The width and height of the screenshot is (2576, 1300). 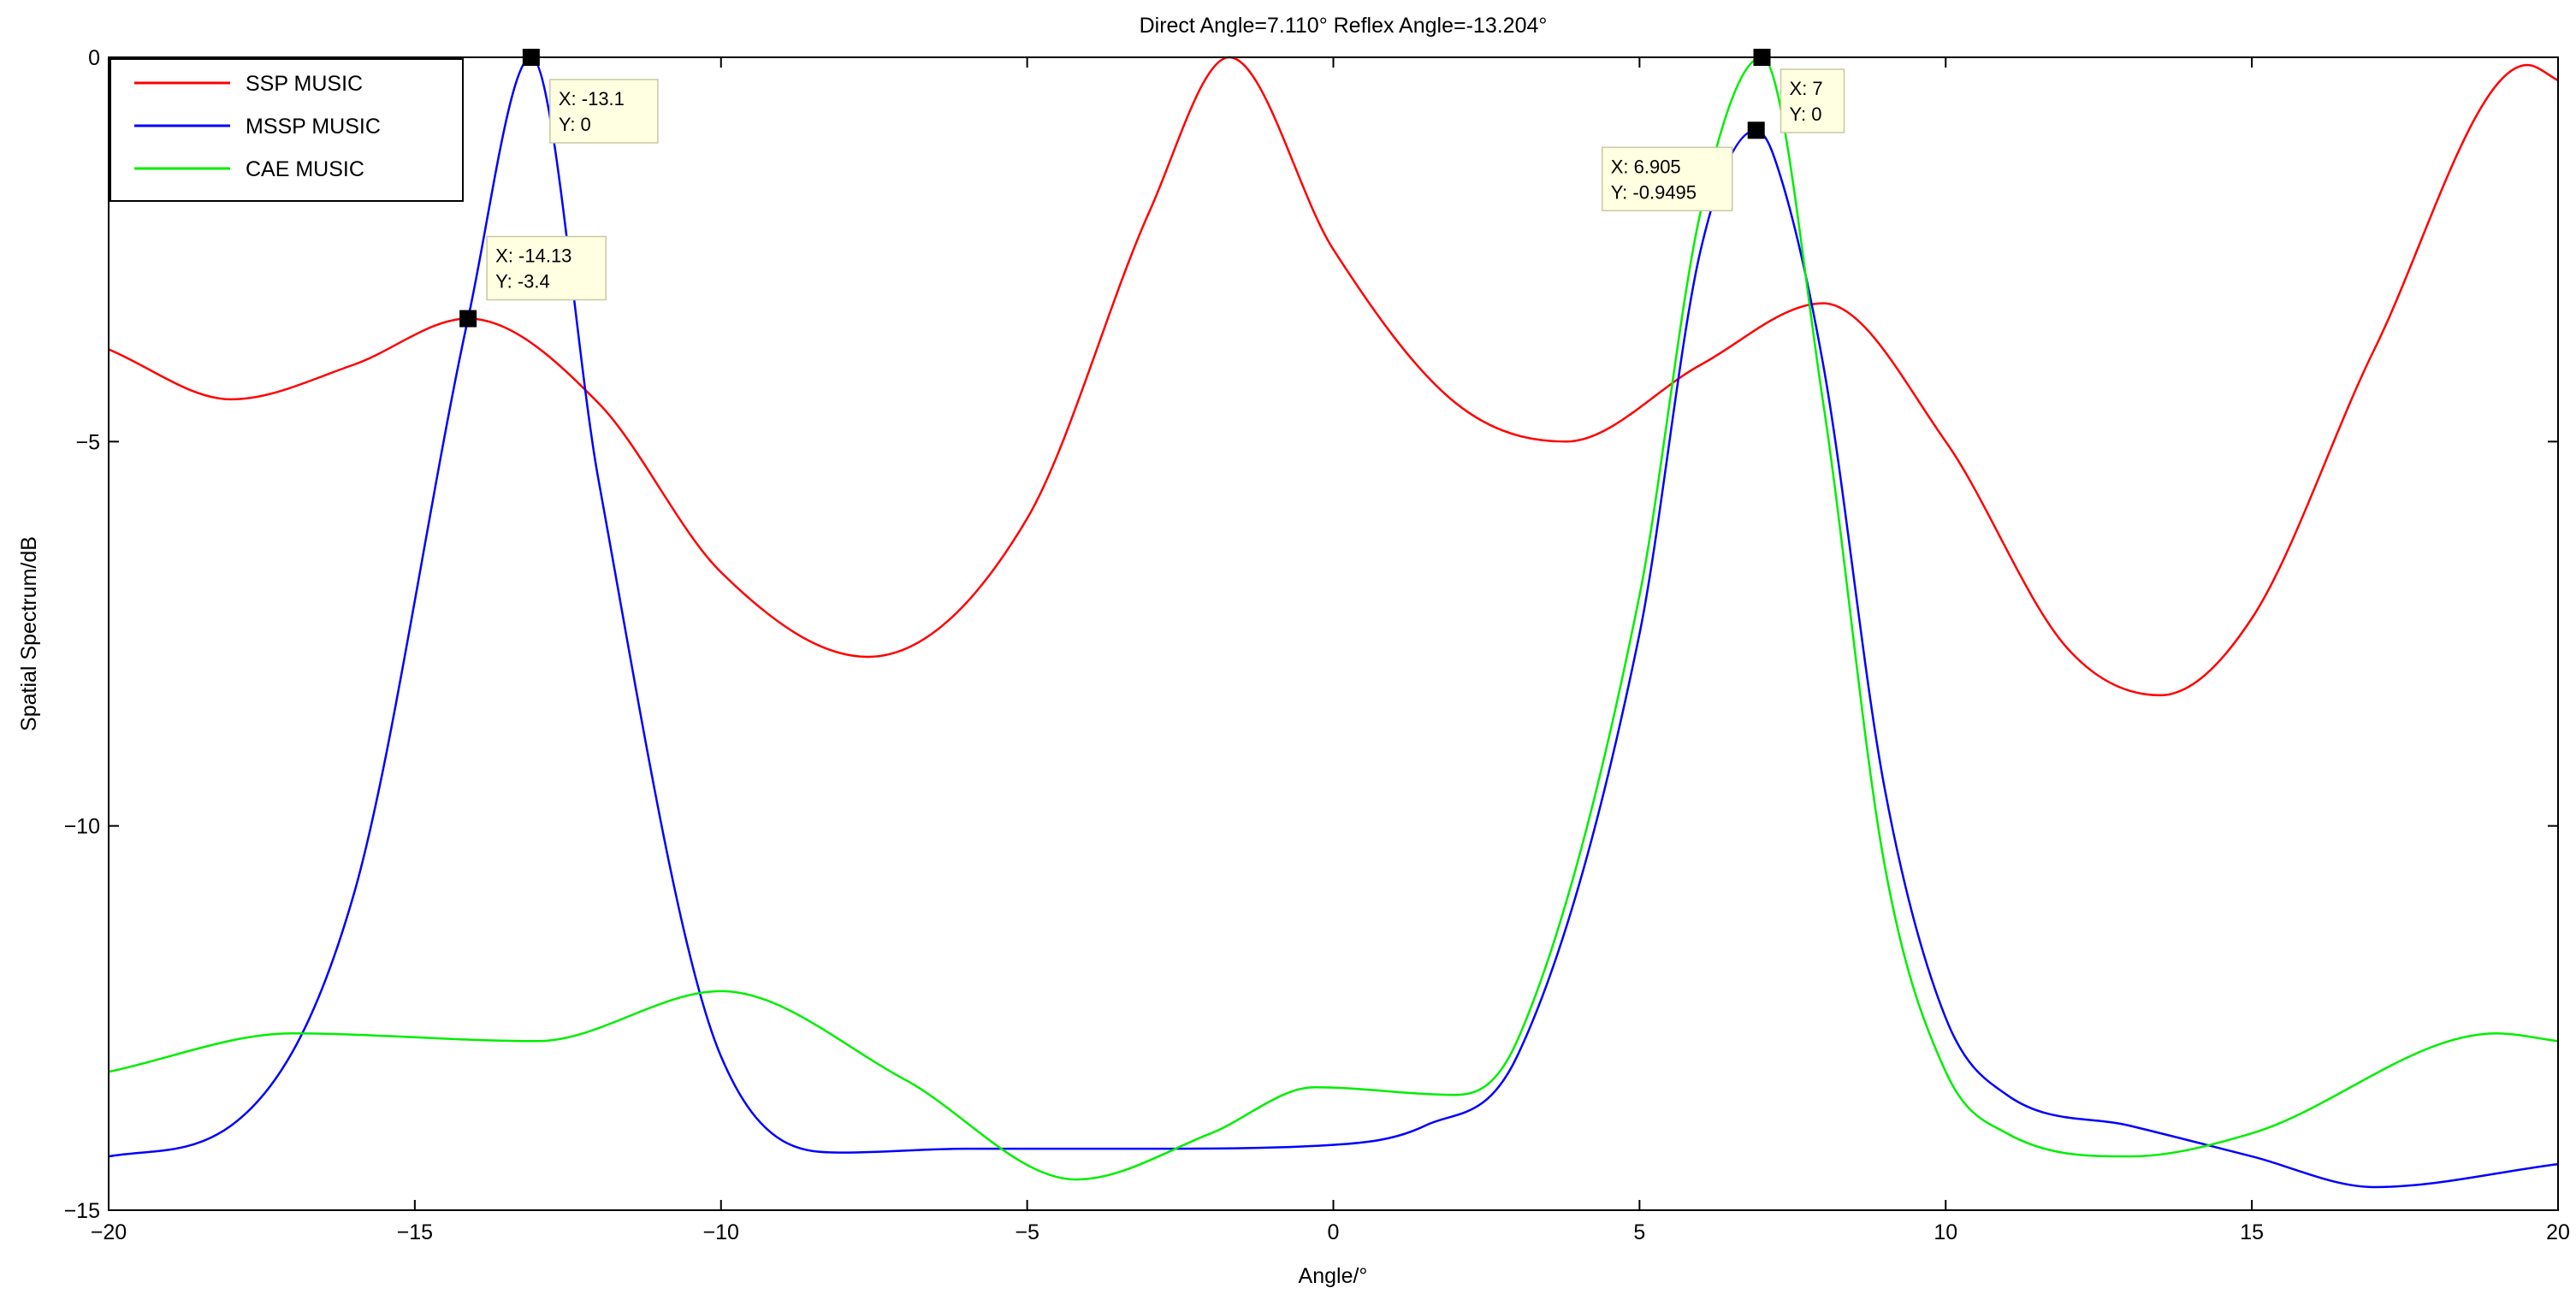 What do you see at coordinates (522, 281) in the screenshot?
I see `data-tip-y: Y: -3.4` at bounding box center [522, 281].